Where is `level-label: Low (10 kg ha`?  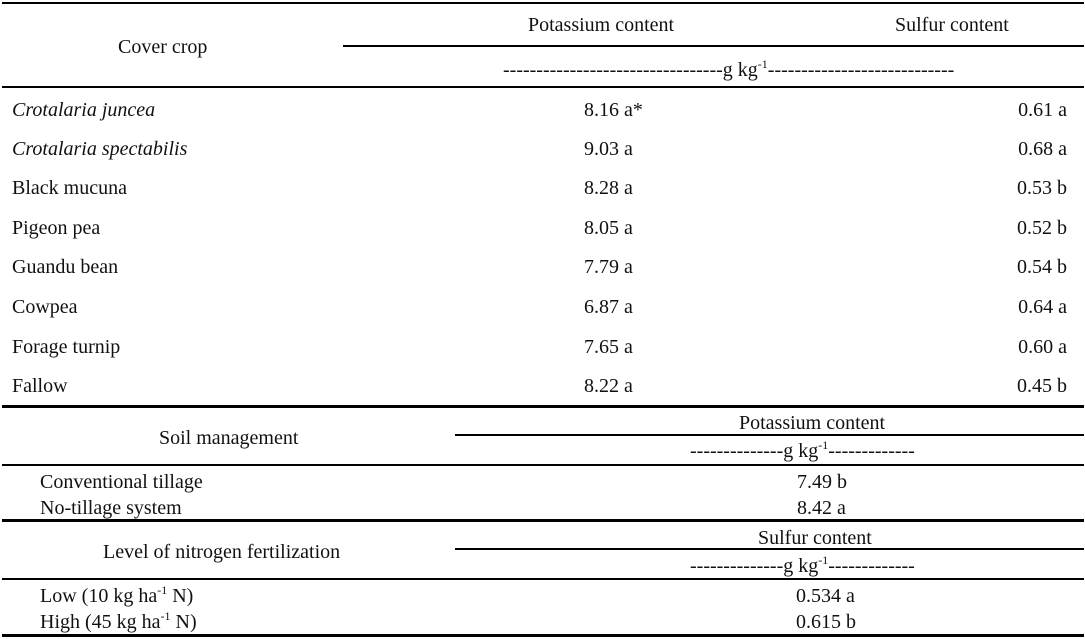 level-label: Low (10 kg ha is located at coordinates (99, 596).